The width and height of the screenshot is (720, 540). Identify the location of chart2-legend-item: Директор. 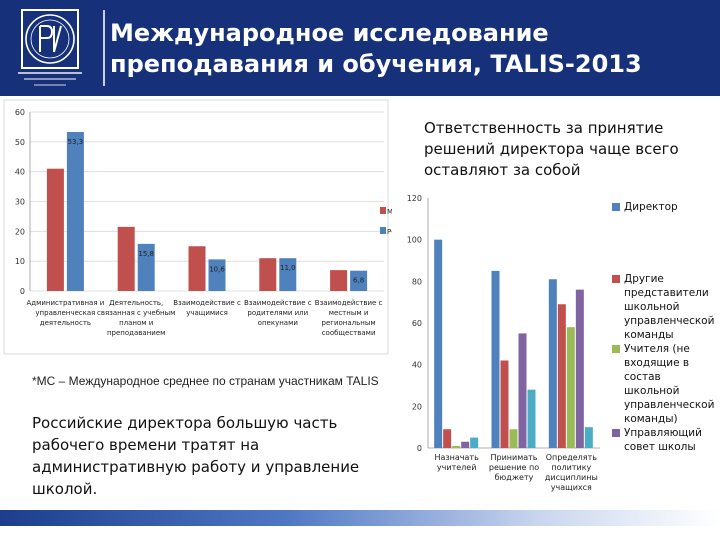
(665, 207).